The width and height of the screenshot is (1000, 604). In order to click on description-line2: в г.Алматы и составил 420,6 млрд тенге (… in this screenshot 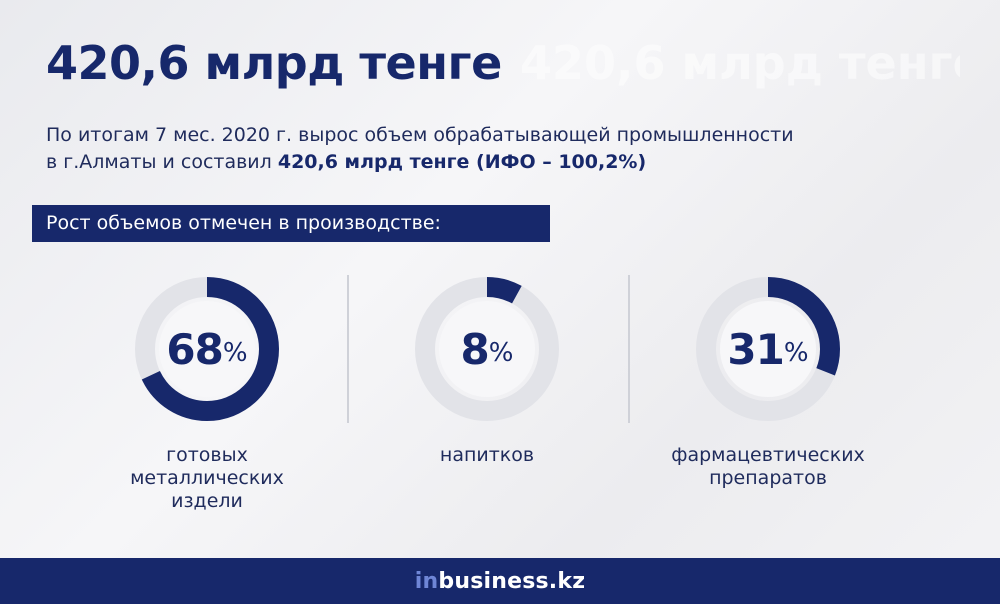, I will do `click(506, 162)`.